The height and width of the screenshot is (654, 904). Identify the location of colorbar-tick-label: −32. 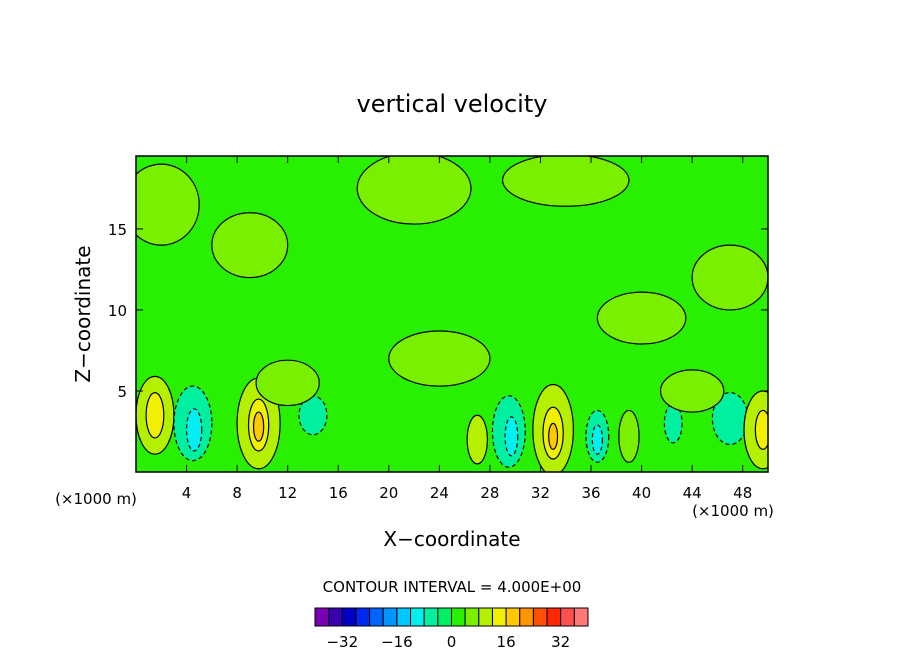
(342, 642).